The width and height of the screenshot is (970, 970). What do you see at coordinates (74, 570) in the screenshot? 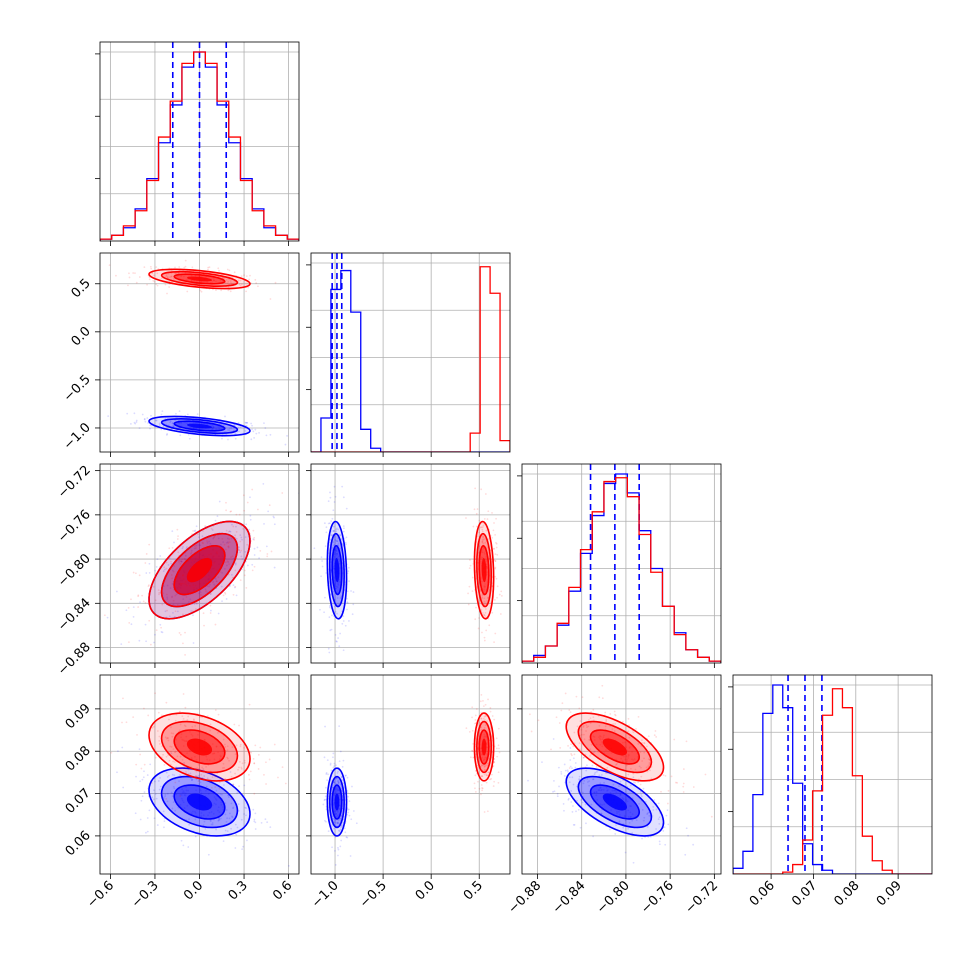
I see `y-tick-label: −0.80` at bounding box center [74, 570].